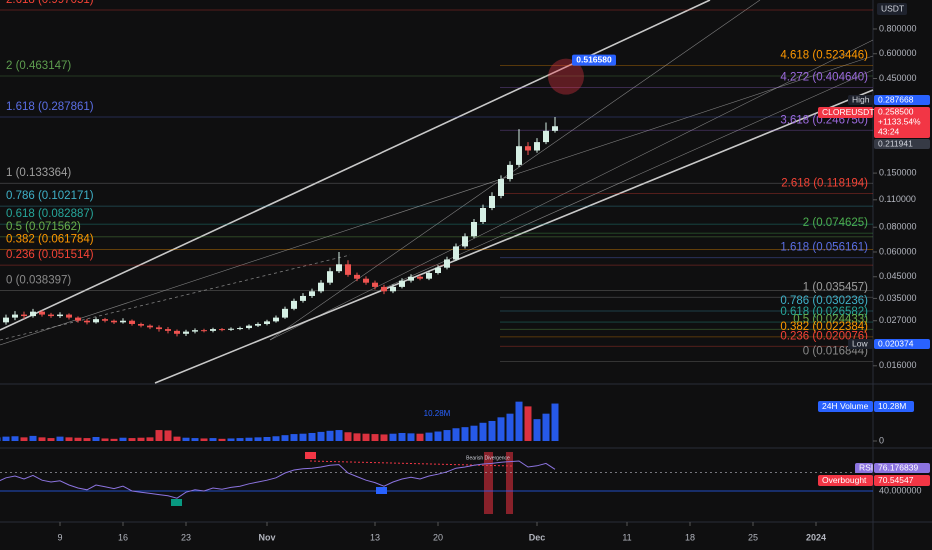  What do you see at coordinates (902, 122) in the screenshot?
I see `last-box` at bounding box center [902, 122].